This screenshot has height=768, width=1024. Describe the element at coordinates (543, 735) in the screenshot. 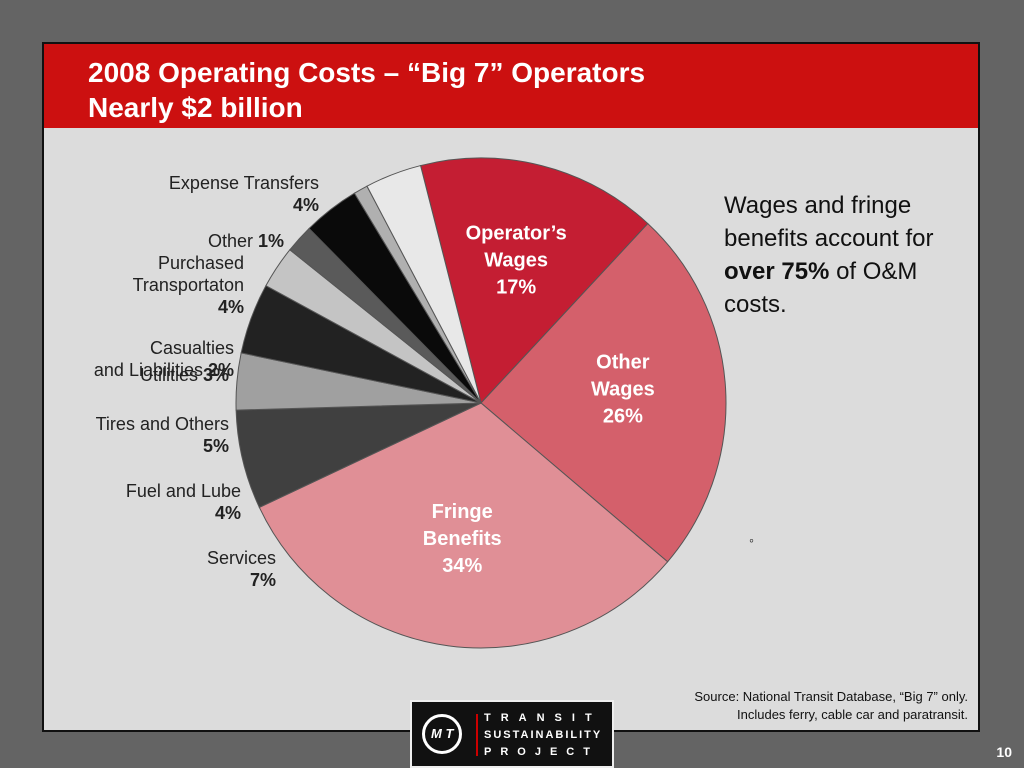

I see `logo-line-2: SUSTAINABILITY` at that location.